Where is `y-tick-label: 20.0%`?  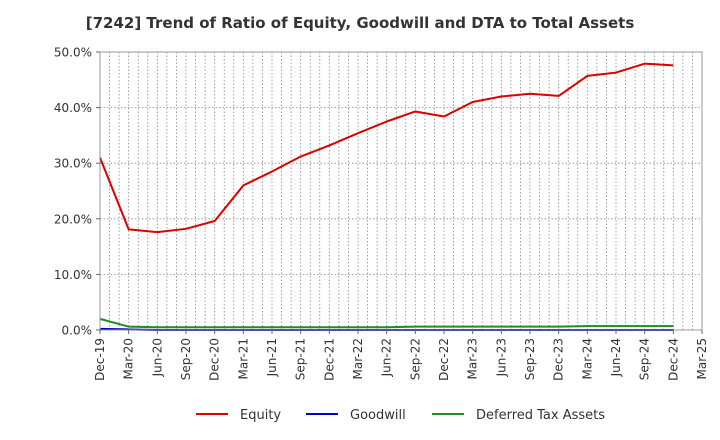
y-tick-label: 20.0% is located at coordinates (73, 219).